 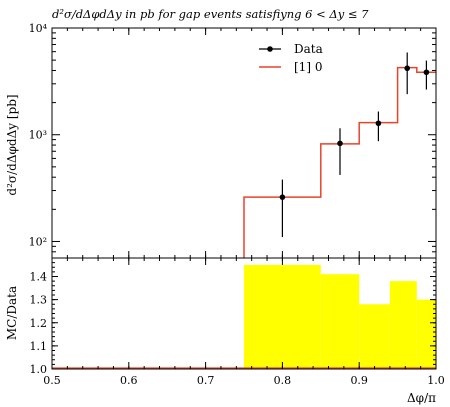 What do you see at coordinates (12, 144) in the screenshot?
I see `main-y-axis-label: d²σ/dΔφdΔy [pb]` at bounding box center [12, 144].